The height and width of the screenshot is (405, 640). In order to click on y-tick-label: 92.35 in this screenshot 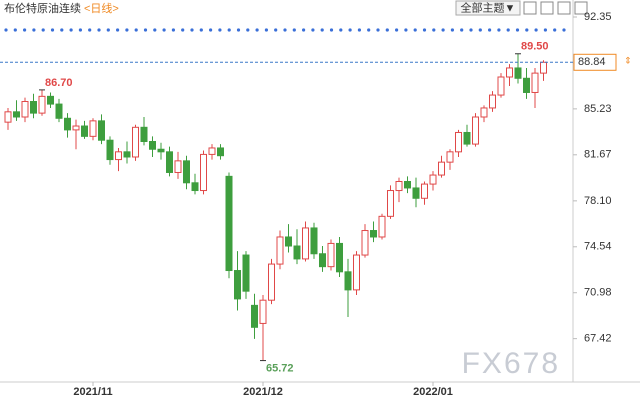, I will do `click(598, 17)`.